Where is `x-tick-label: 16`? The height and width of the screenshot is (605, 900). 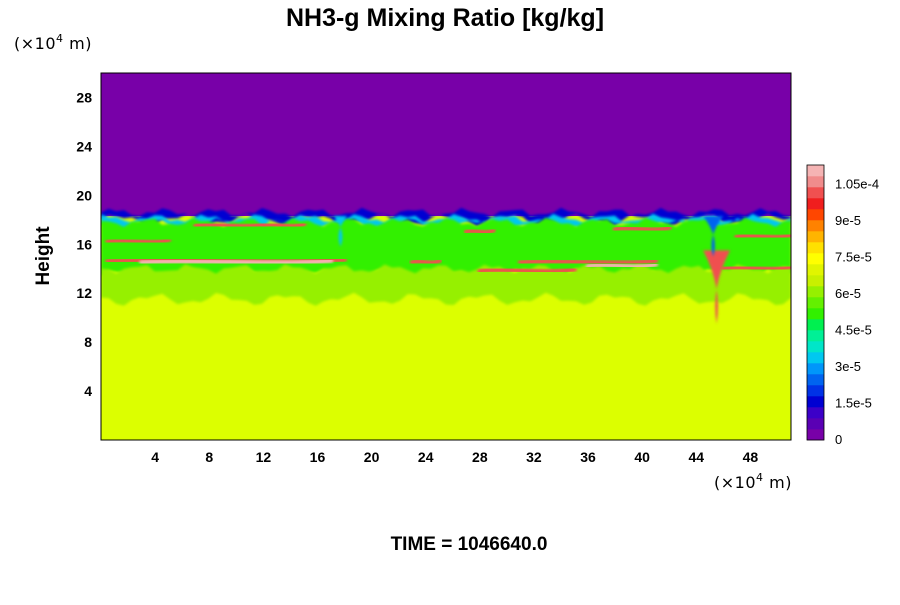 x-tick-label: 16 is located at coordinates (318, 457).